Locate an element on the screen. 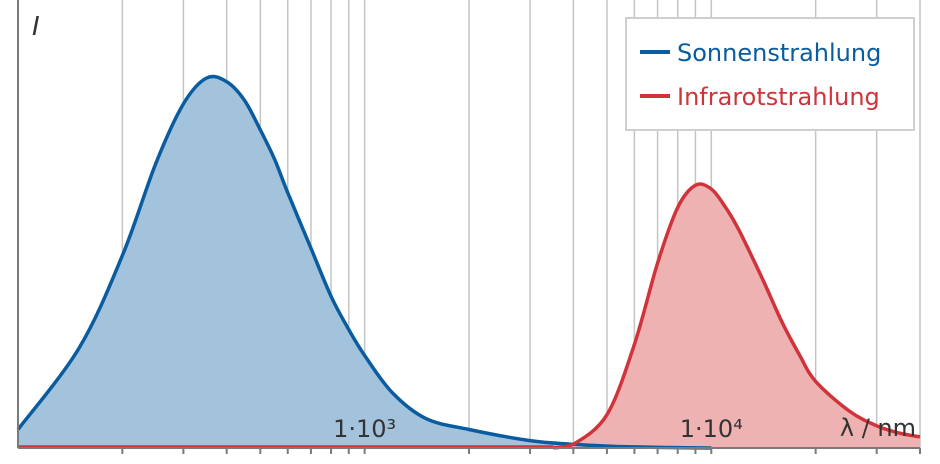  y-axis-label: I is located at coordinates (36, 27).